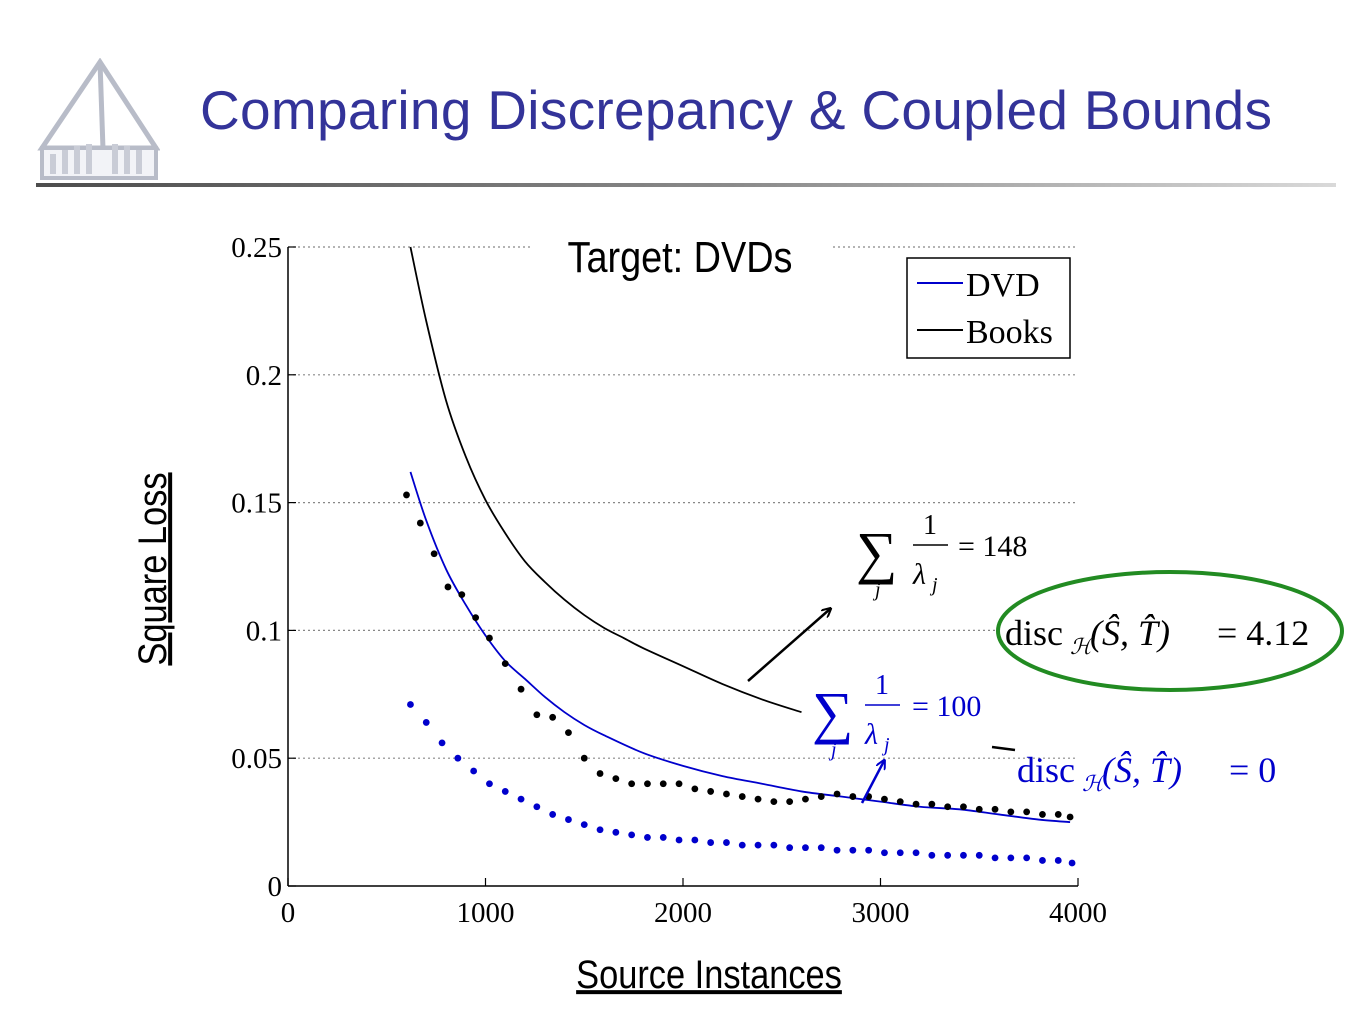  Describe the element at coordinates (1082, 646) in the screenshot. I see `books-disc-fn-sub: ℋ` at that location.